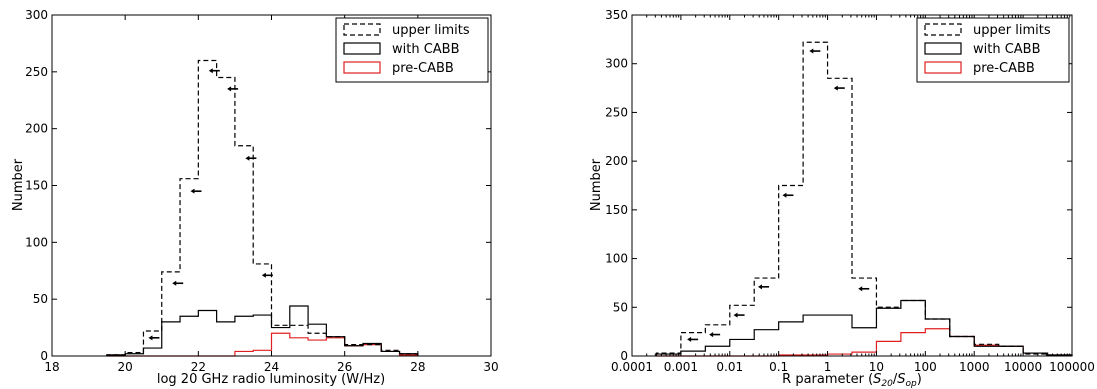 Image resolution: width=1097 pixels, height=389 pixels. What do you see at coordinates (198, 367) in the screenshot?
I see `x-tick-label: 22` at bounding box center [198, 367].